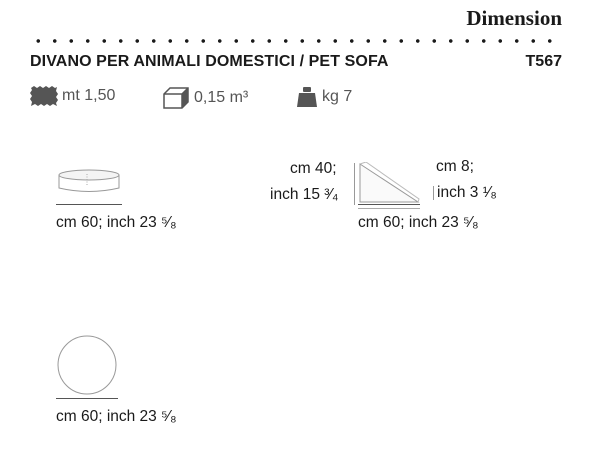 Image resolution: width=592 pixels, height=465 pixels. Describe the element at coordinates (354, 184) in the screenshot. I see `wedge-height-line` at that location.